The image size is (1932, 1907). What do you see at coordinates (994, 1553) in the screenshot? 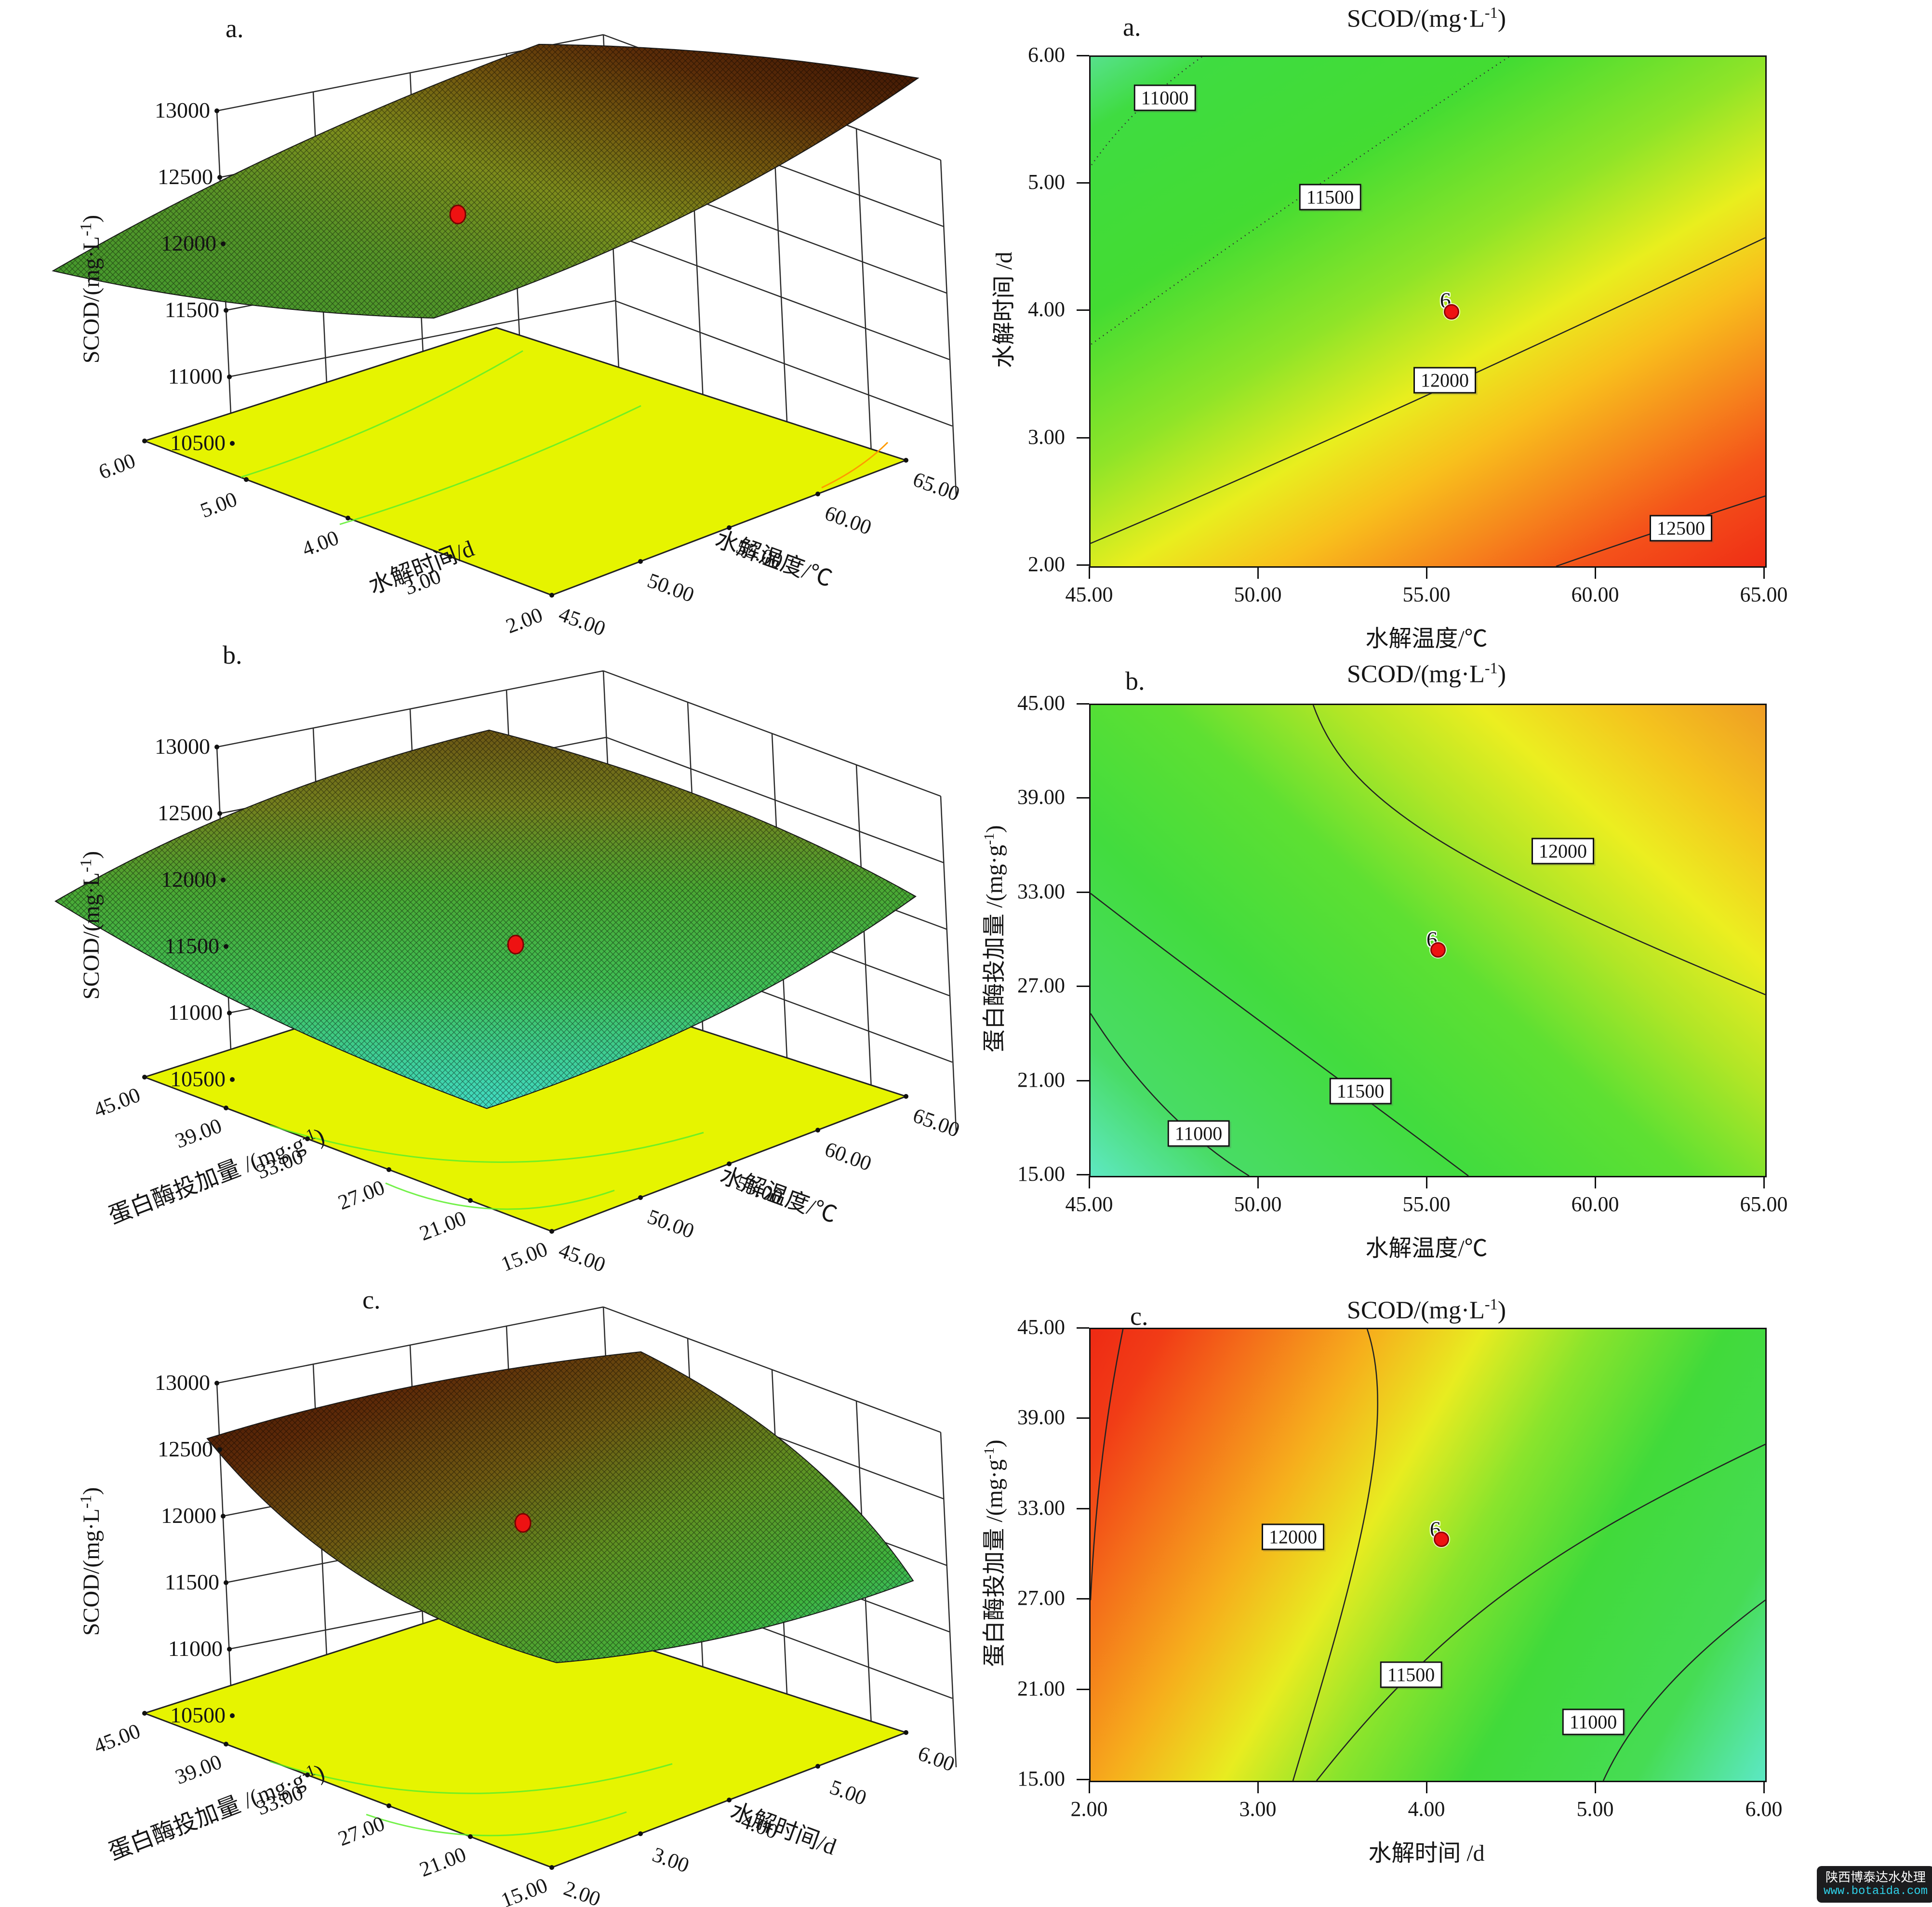
I see `y-axis-title: 蛋白酶投加量 /(mg·g-1)` at bounding box center [994, 1553].